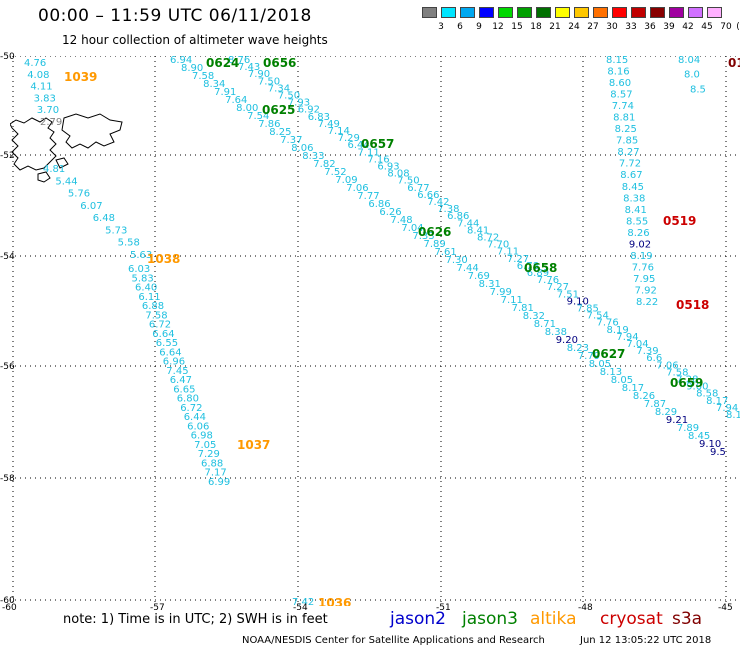 The height and width of the screenshot is (650, 740). Describe the element at coordinates (378, 159) in the screenshot. I see `wave-height-reading: 7.16` at that location.